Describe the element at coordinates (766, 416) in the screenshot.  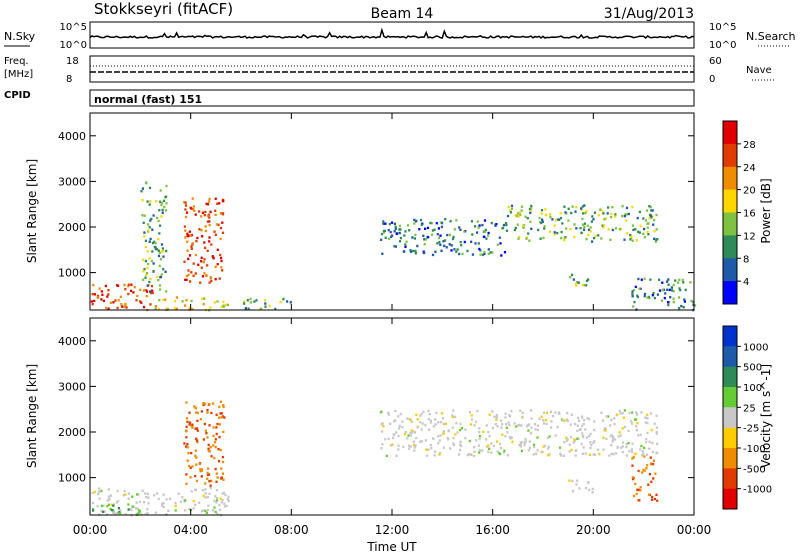
I see `velocity-colorbar-title: Velocity [m s^-1]` at that location.